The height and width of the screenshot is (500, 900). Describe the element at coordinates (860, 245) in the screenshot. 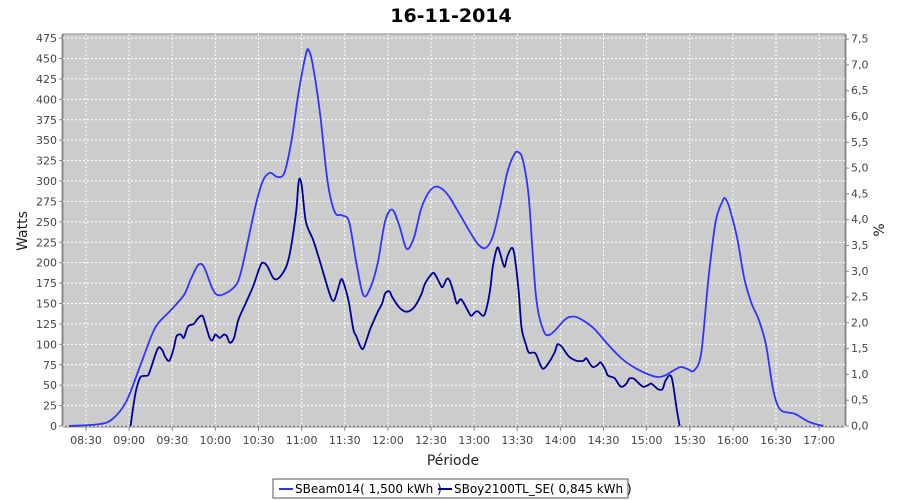

I see `y2-tick-label: 3,5` at that location.